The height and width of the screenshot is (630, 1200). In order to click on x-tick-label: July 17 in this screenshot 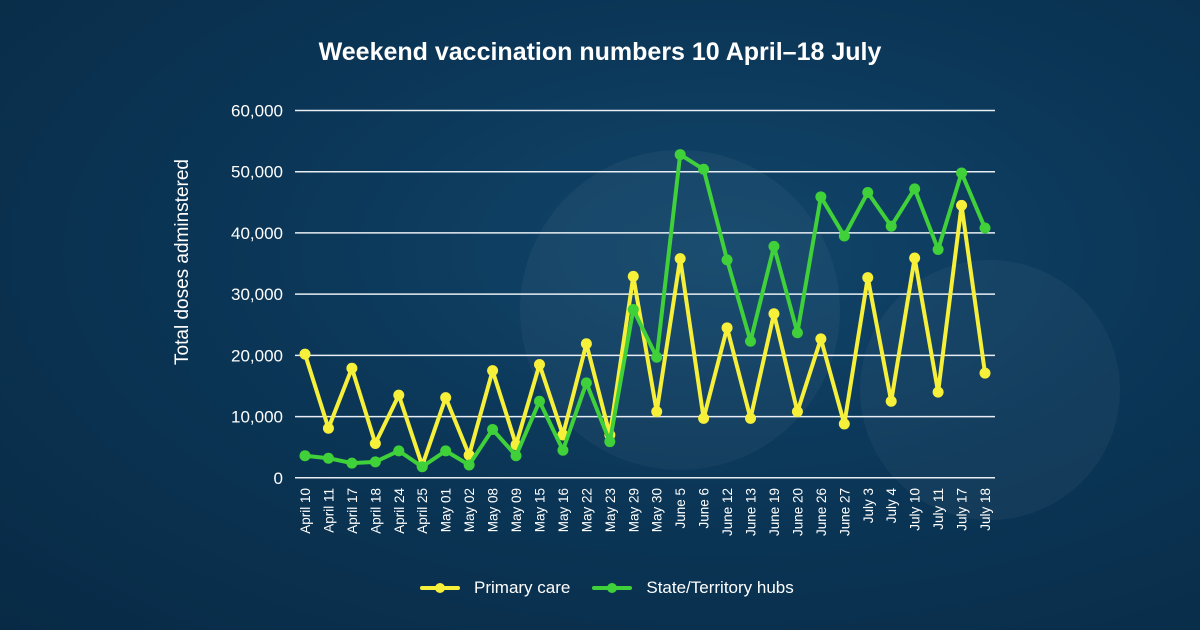, I will do `click(962, 509)`.